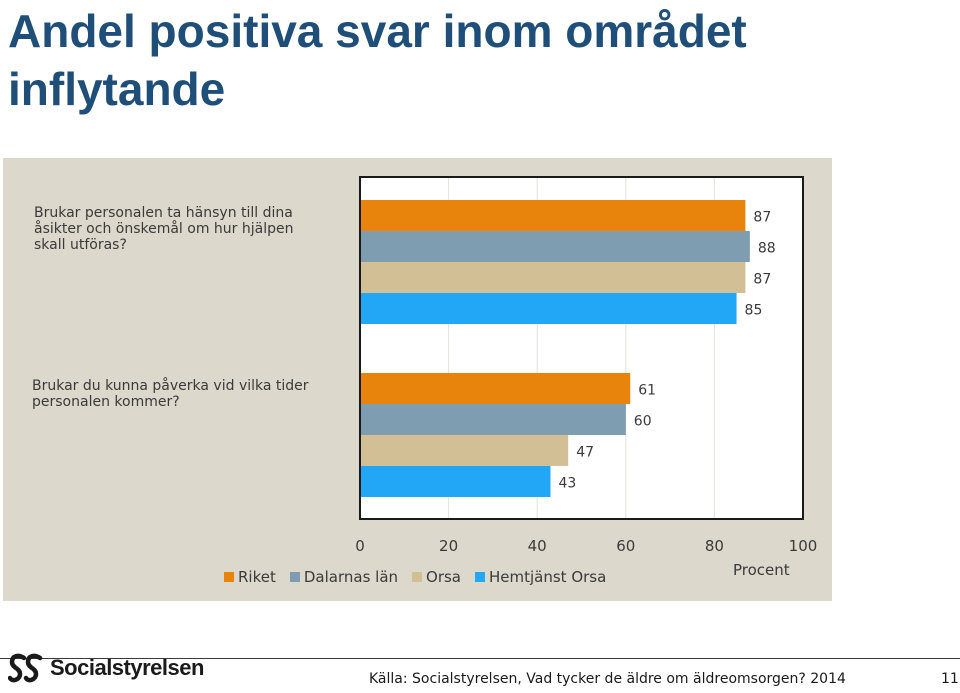 This screenshot has width=960, height=693. What do you see at coordinates (553, 215) in the screenshot?
I see `bar-1-riket` at bounding box center [553, 215].